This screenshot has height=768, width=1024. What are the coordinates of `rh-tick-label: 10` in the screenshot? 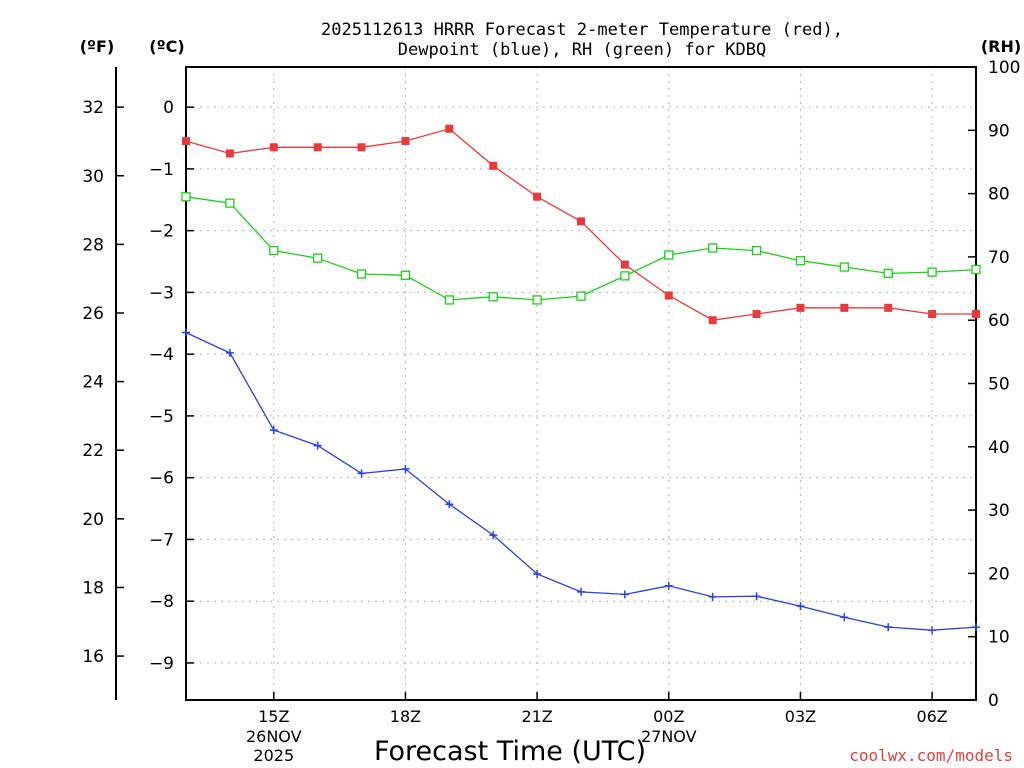 It's located at (999, 638).